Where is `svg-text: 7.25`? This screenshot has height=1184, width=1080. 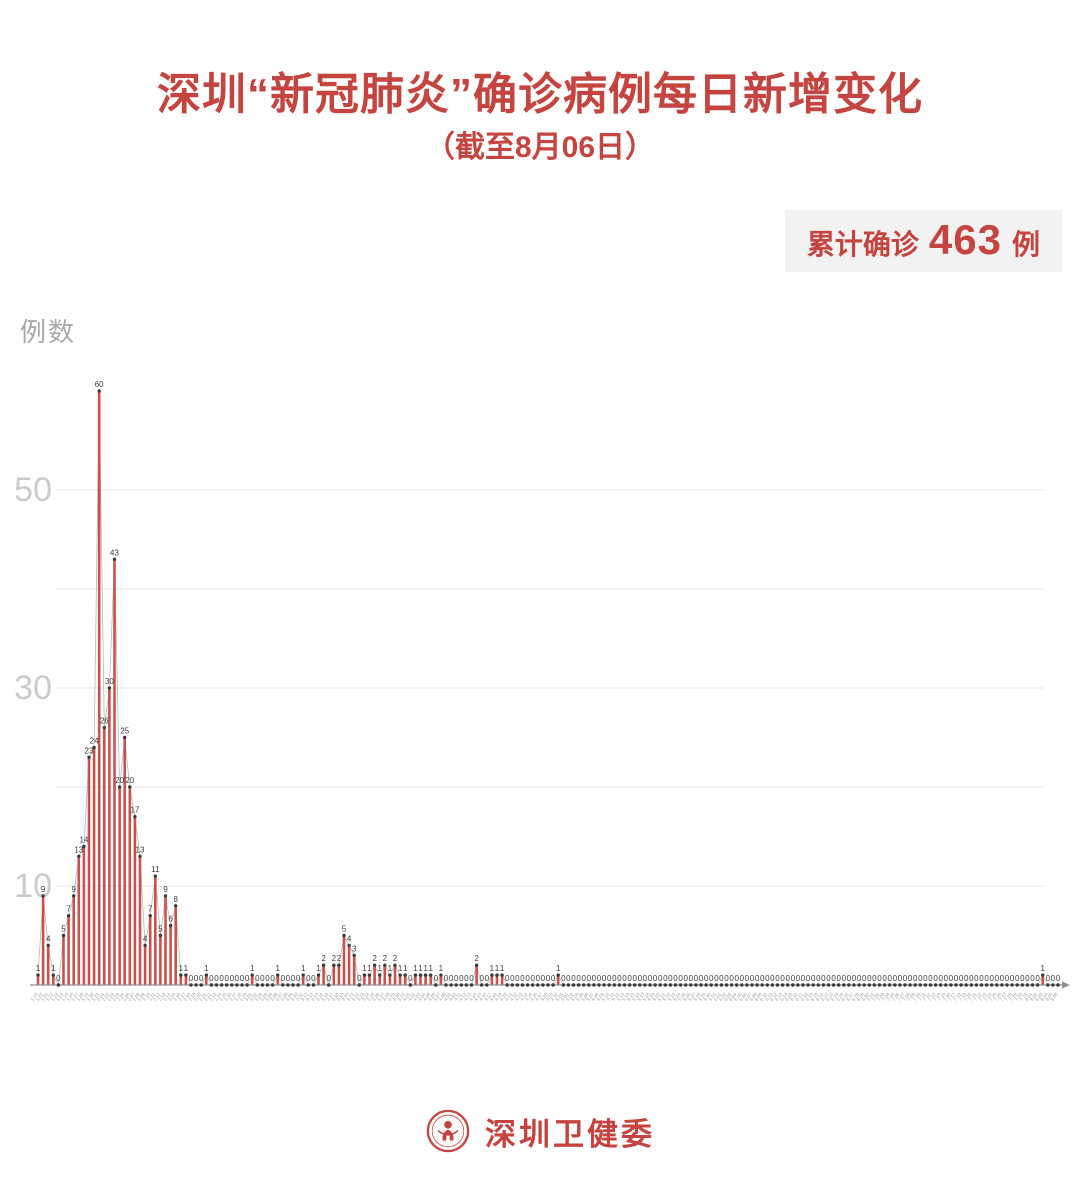 svg-text: 7.25 is located at coordinates (992, 996).